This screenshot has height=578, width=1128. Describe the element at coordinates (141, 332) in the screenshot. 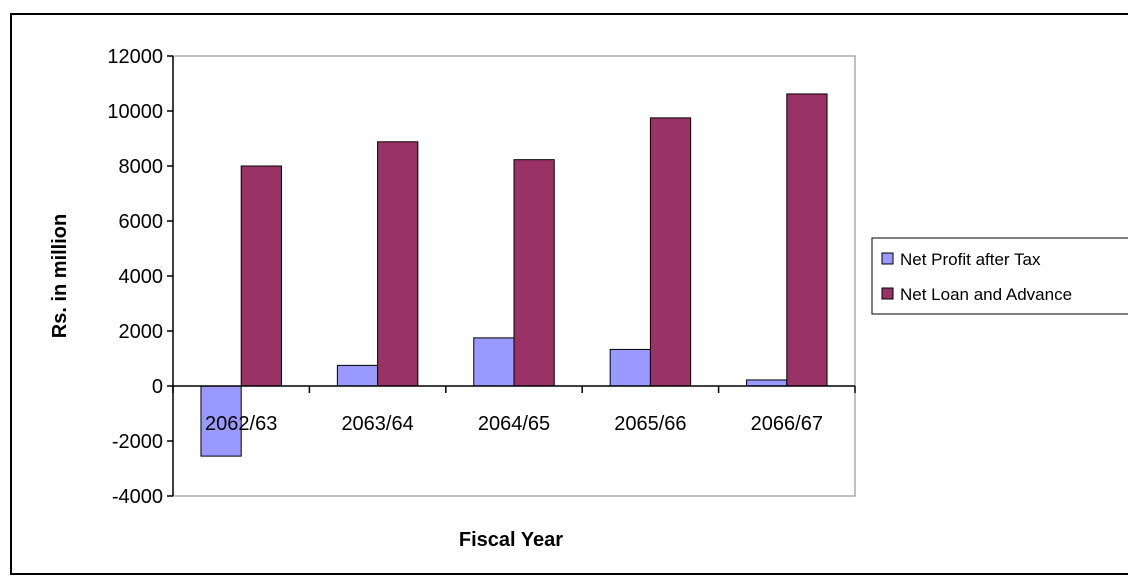

I see `y-tick-label: 2000` at that location.